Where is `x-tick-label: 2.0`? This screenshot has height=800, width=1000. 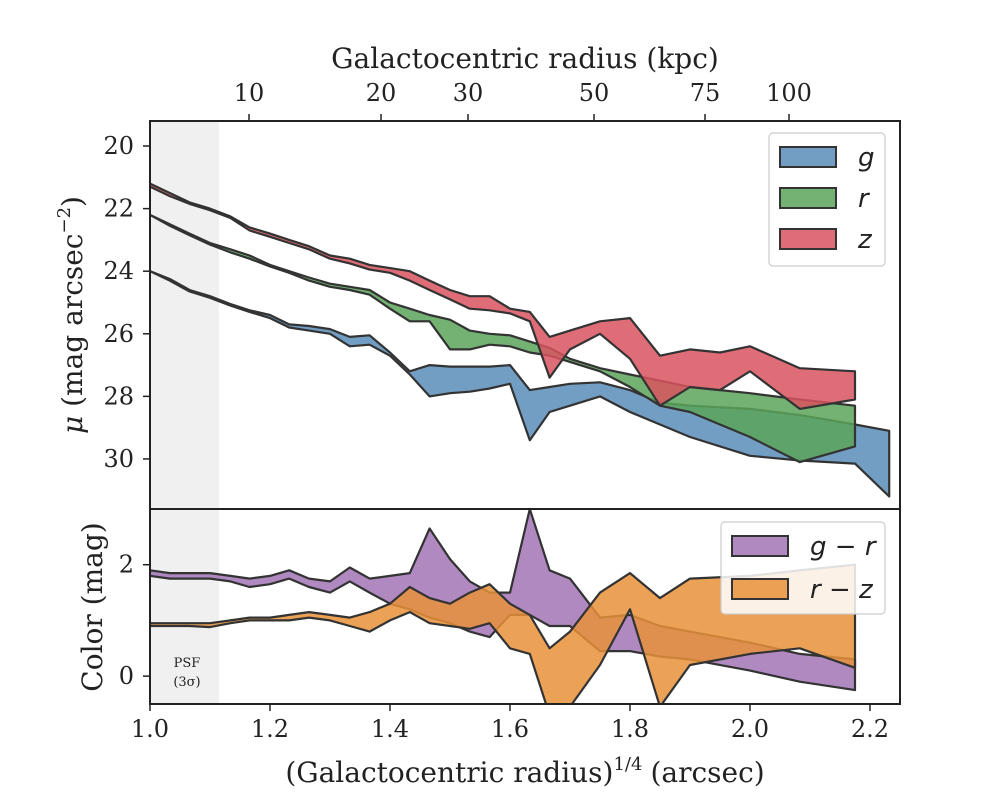 x-tick-label: 2.0 is located at coordinates (750, 729).